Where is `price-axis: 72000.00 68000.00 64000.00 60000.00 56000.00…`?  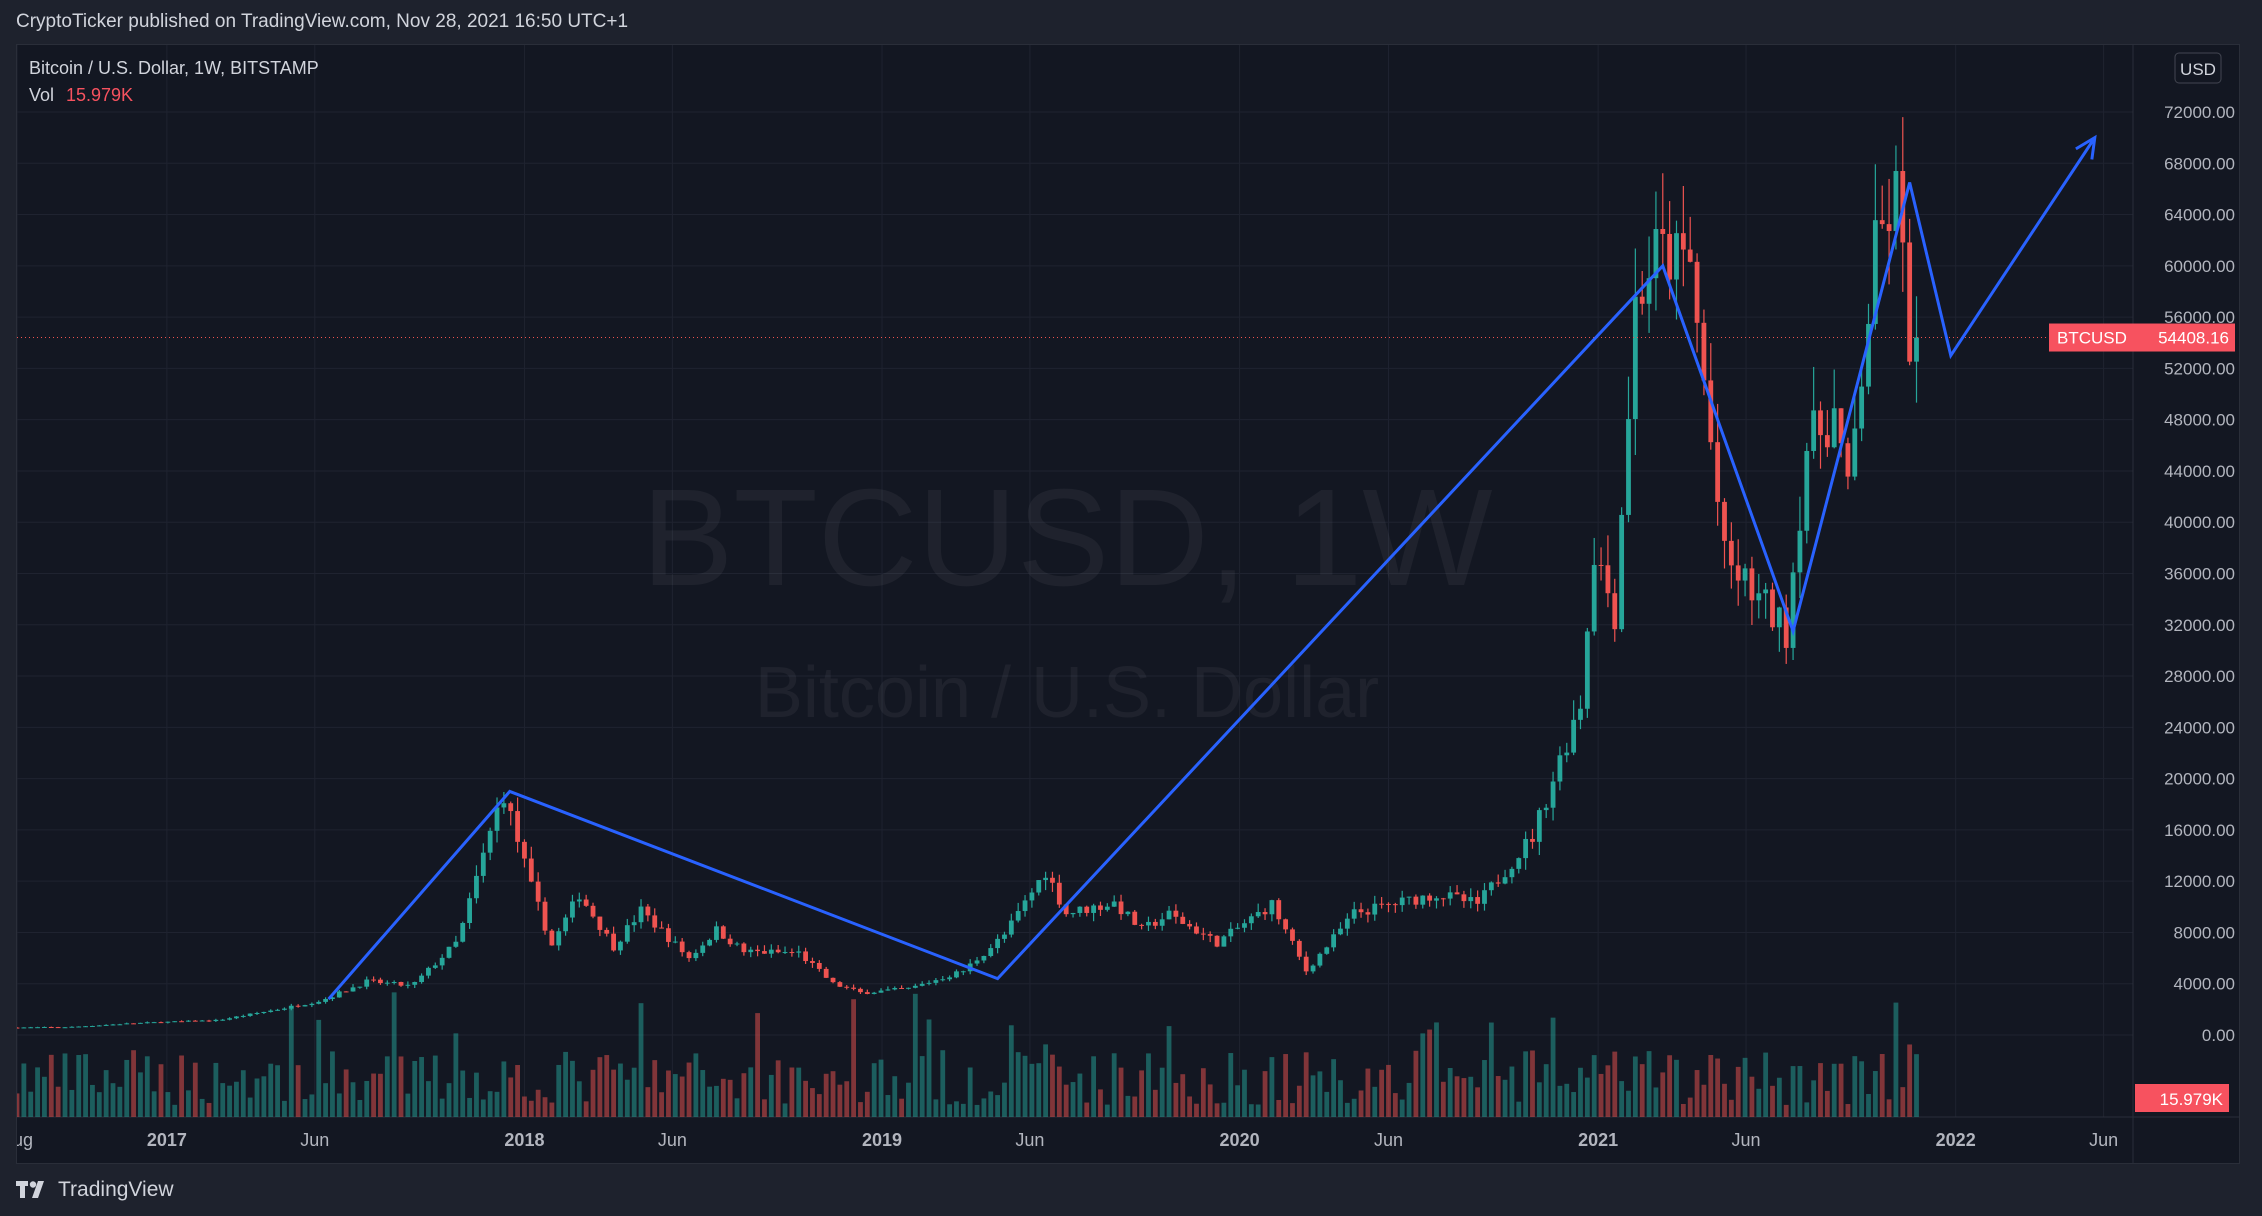
price-axis: 72000.00 68000.00 64000.00 60000.00 56000.00… is located at coordinates (2199, 574).